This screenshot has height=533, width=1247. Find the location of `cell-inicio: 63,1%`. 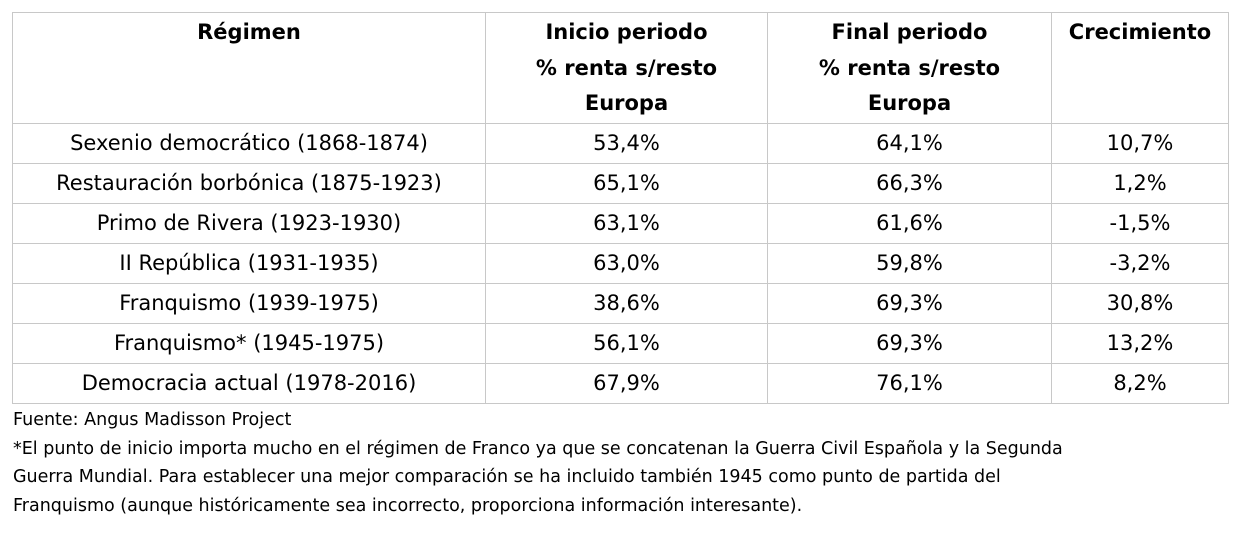

cell-inicio: 63,1% is located at coordinates (626, 223).